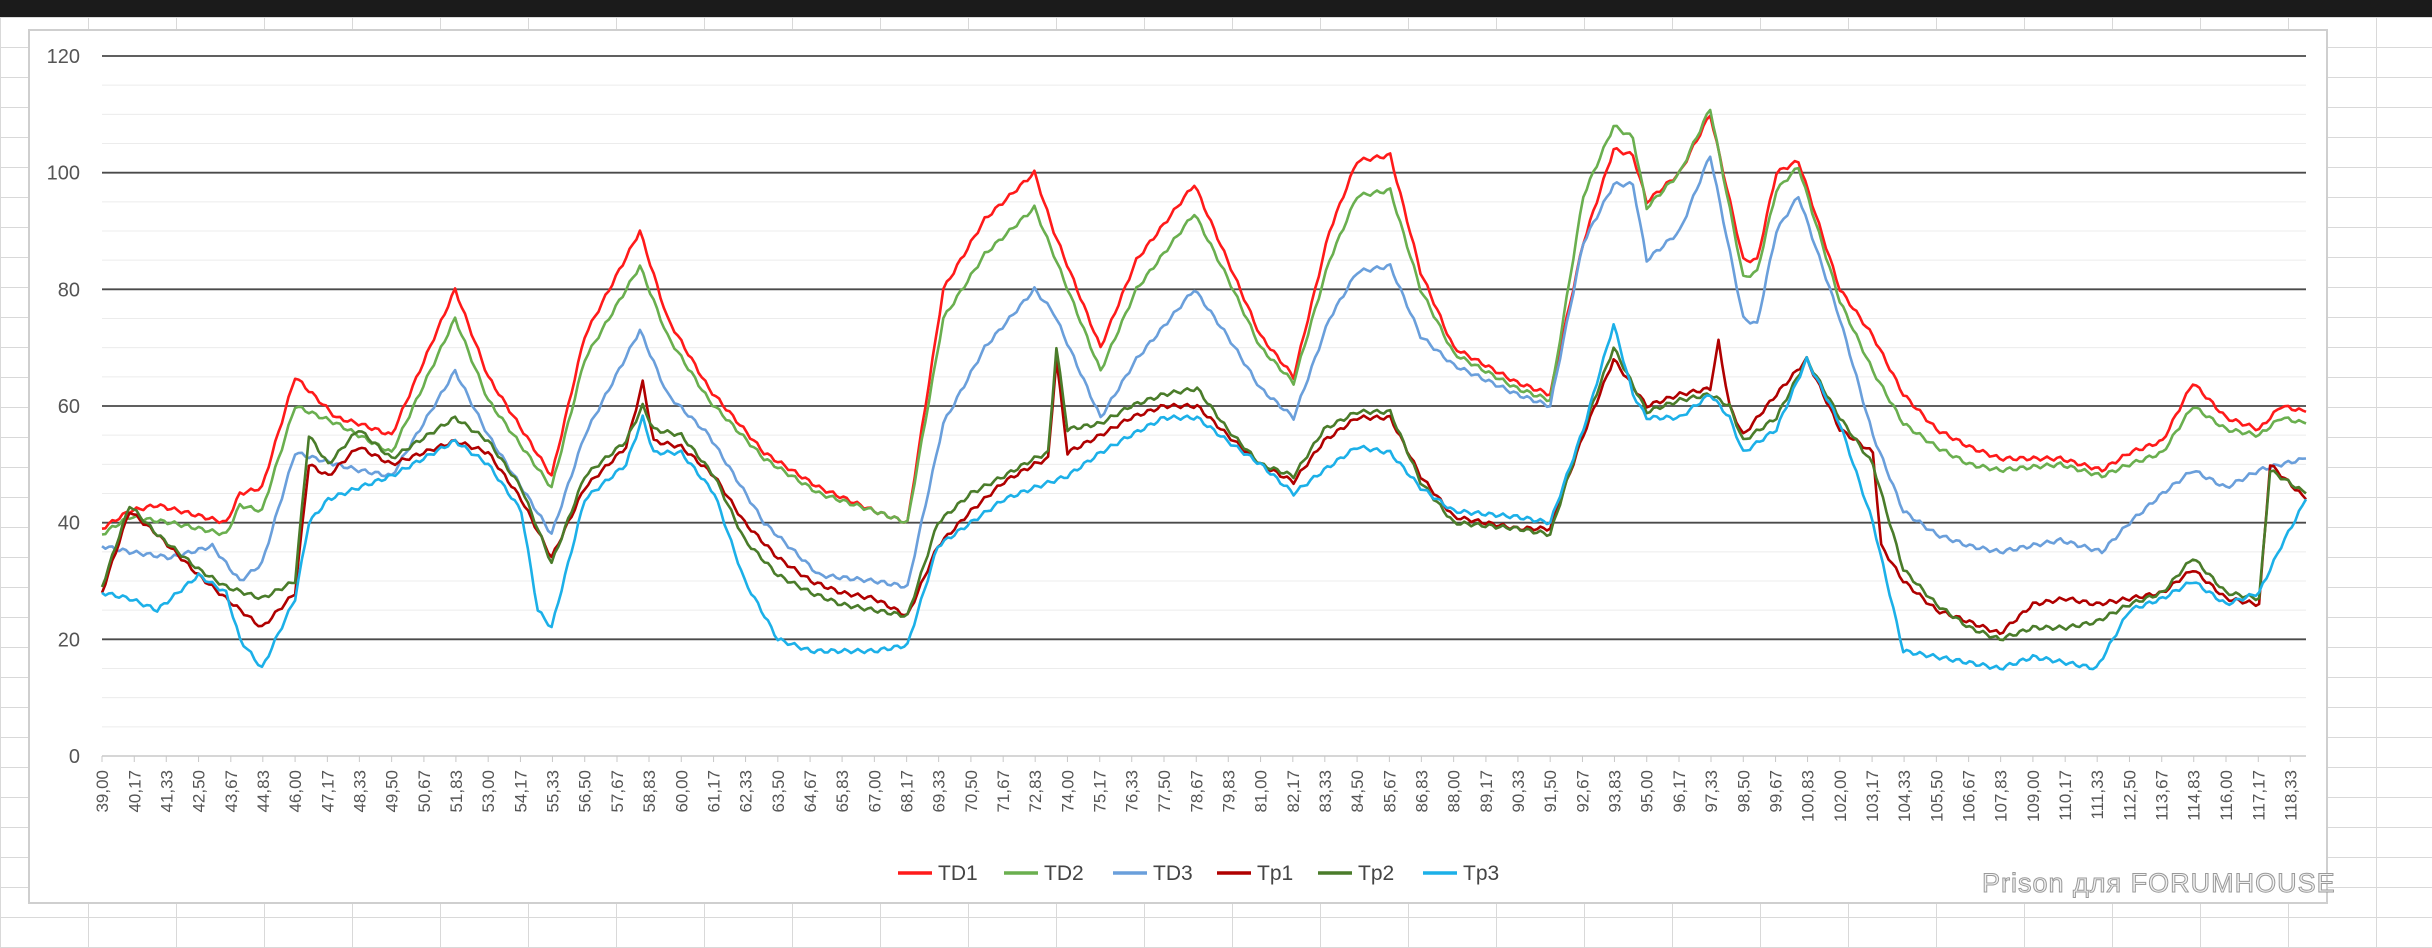 This screenshot has height=948, width=2432. I want to click on y-tick-label: 120, so click(63, 57).